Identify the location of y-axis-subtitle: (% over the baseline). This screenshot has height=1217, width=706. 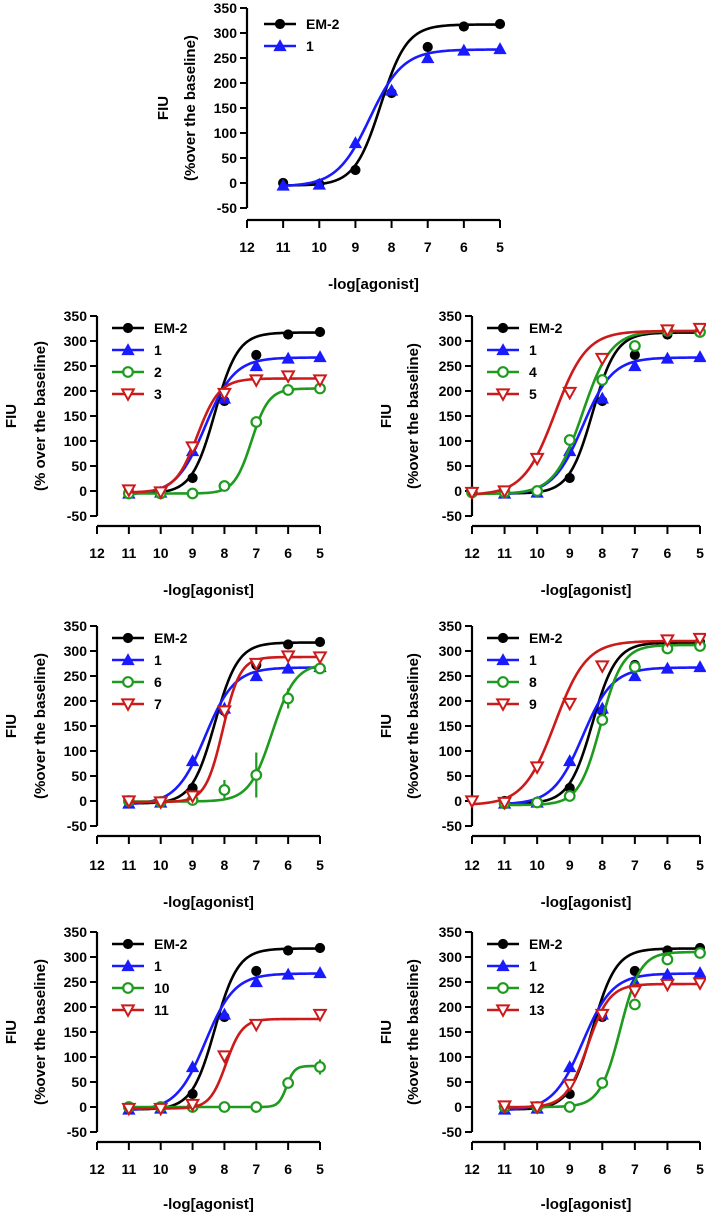
(40, 416).